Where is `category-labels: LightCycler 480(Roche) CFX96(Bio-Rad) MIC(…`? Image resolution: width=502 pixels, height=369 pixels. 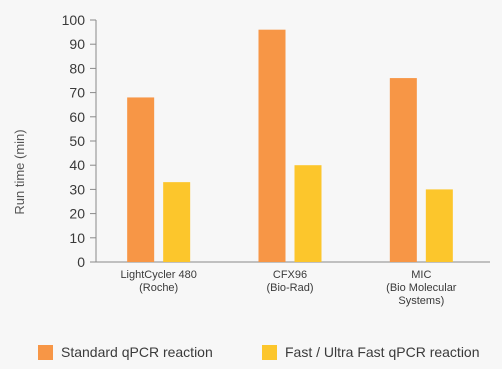 category-labels: LightCycler 480(Roche) CFX96(Bio-Rad) MIC(… is located at coordinates (288, 288).